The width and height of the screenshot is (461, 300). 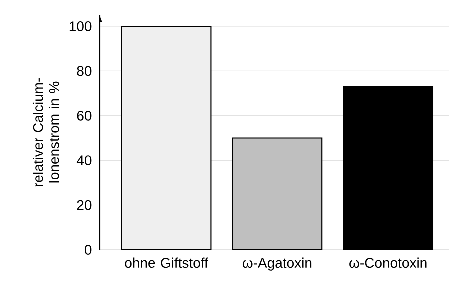 I want to click on y-tick-label: 100, so click(x=81, y=27).